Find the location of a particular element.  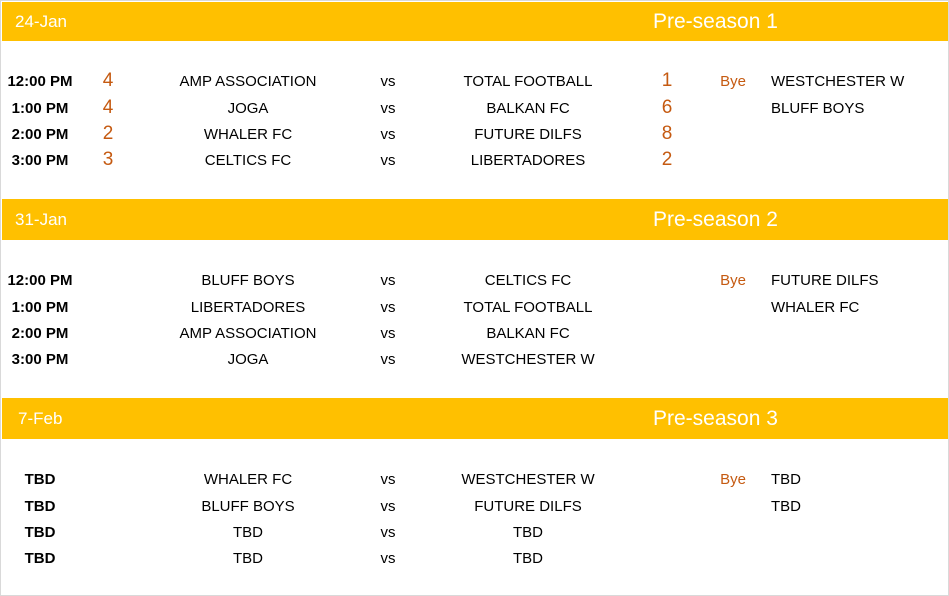

week-header: 7-Feb Pre-season 3 is located at coordinates (475, 418).